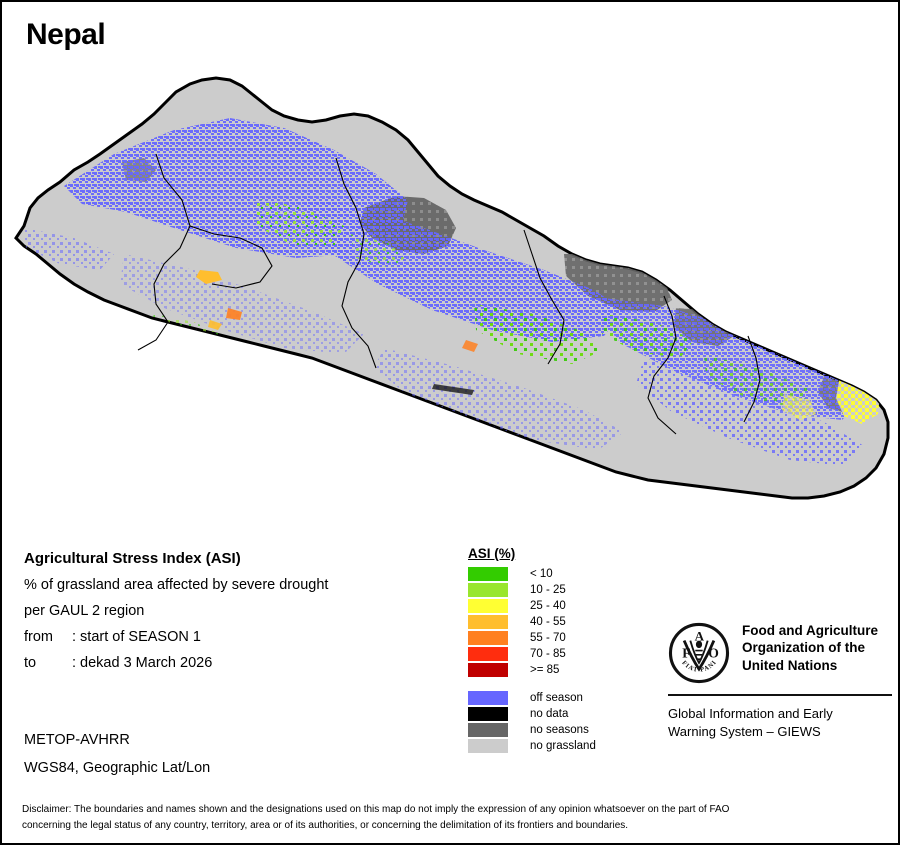 The image size is (900, 845). What do you see at coordinates (30, 663) in the screenshot?
I see `period-to-key: to` at bounding box center [30, 663].